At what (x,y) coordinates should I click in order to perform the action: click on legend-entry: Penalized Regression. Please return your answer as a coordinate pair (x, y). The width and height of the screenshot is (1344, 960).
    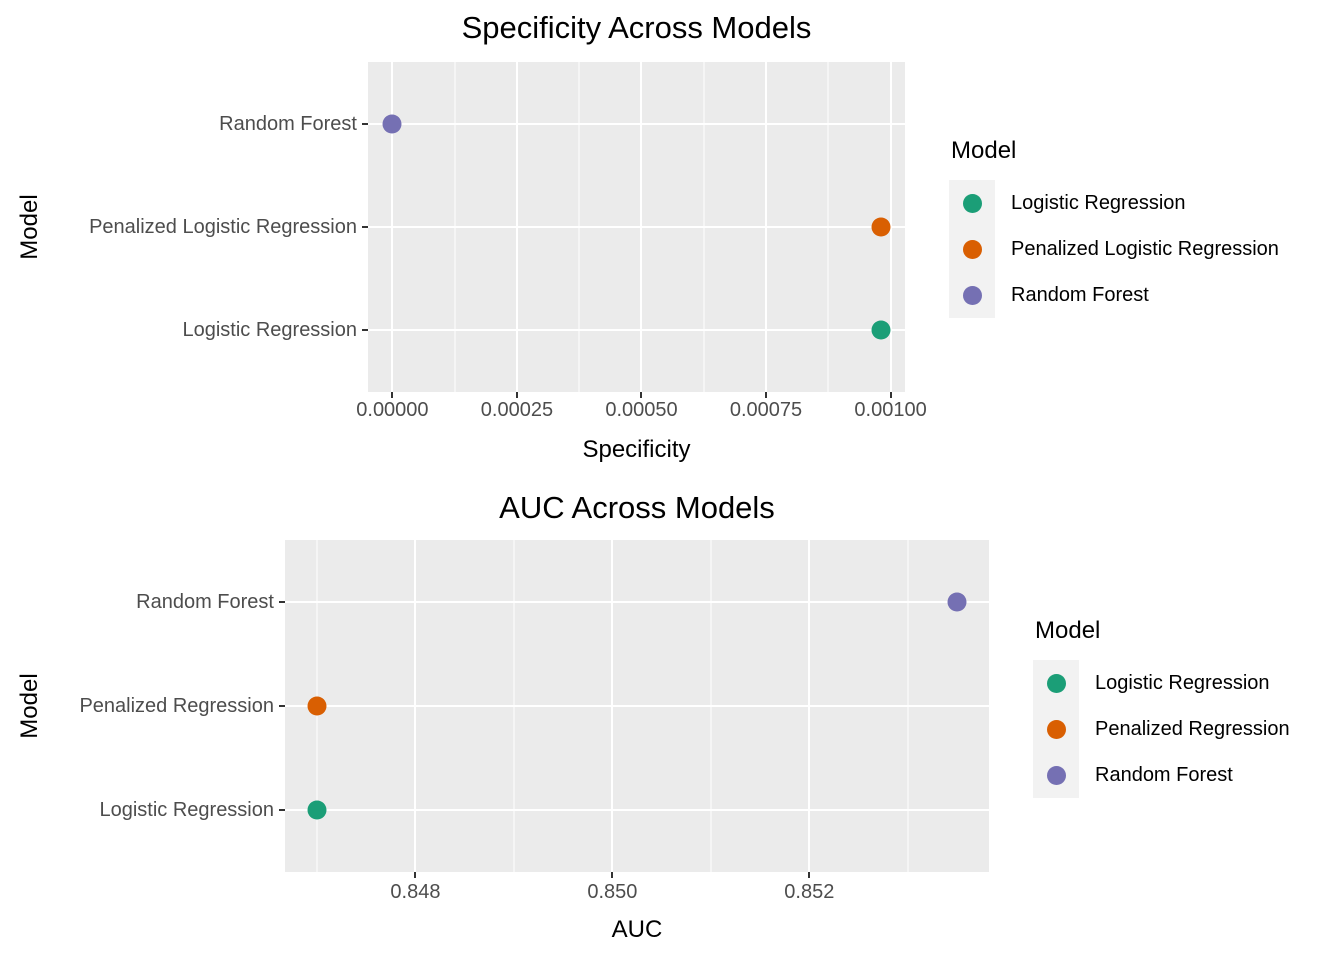
    Looking at the image, I should click on (1161, 729).